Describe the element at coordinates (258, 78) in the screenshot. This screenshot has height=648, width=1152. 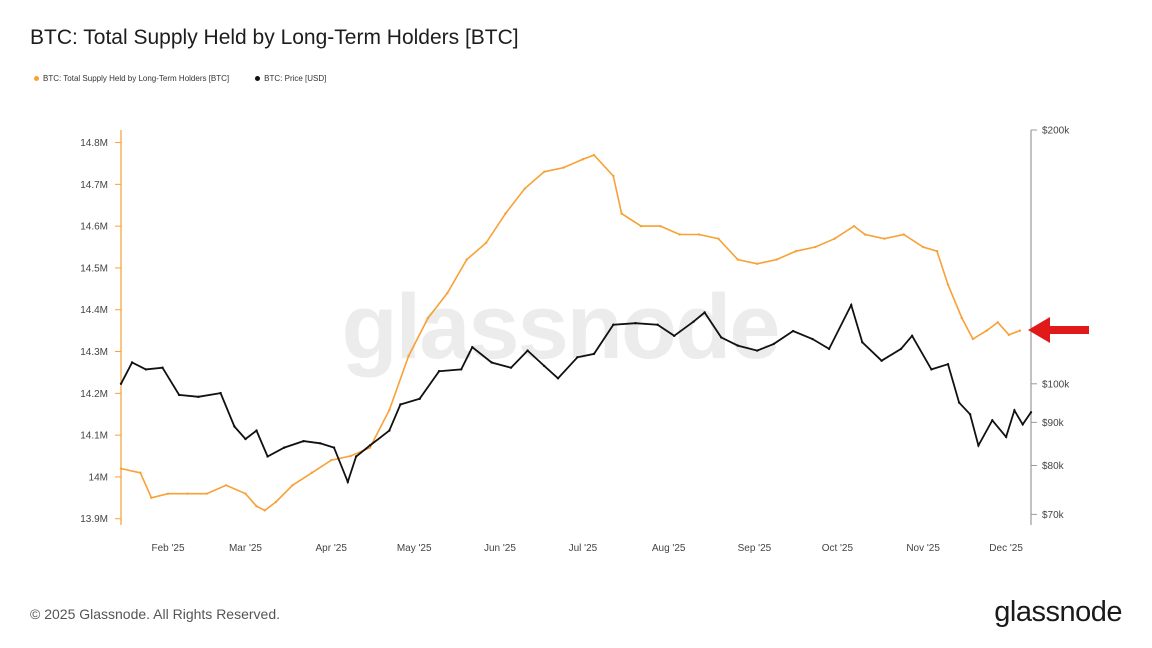
I see `legend-swatch-price` at that location.